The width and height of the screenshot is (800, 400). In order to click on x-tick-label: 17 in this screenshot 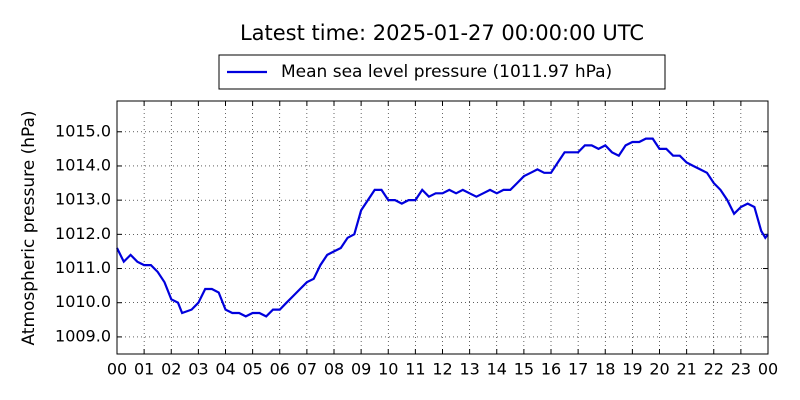, I will do `click(578, 369)`.